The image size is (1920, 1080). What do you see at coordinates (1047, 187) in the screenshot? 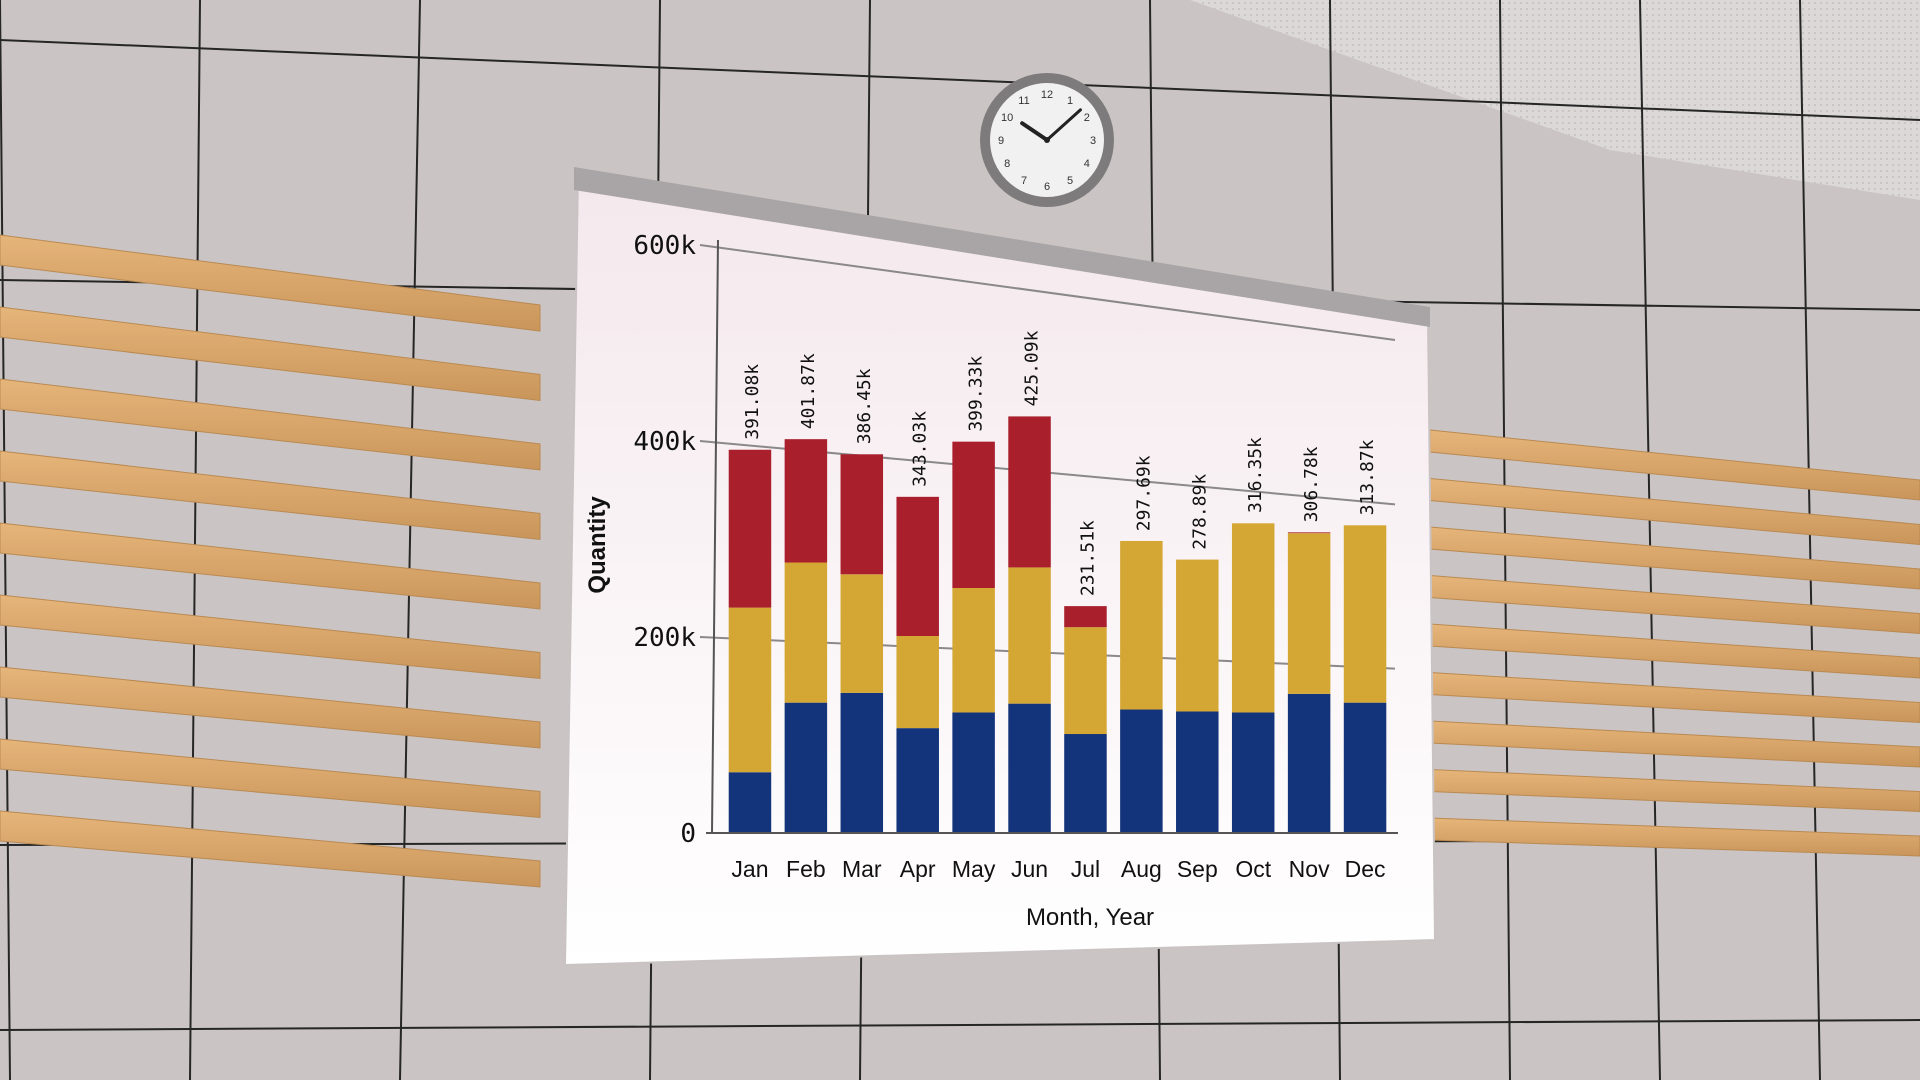
I see `clock-numeral: 6` at bounding box center [1047, 187].